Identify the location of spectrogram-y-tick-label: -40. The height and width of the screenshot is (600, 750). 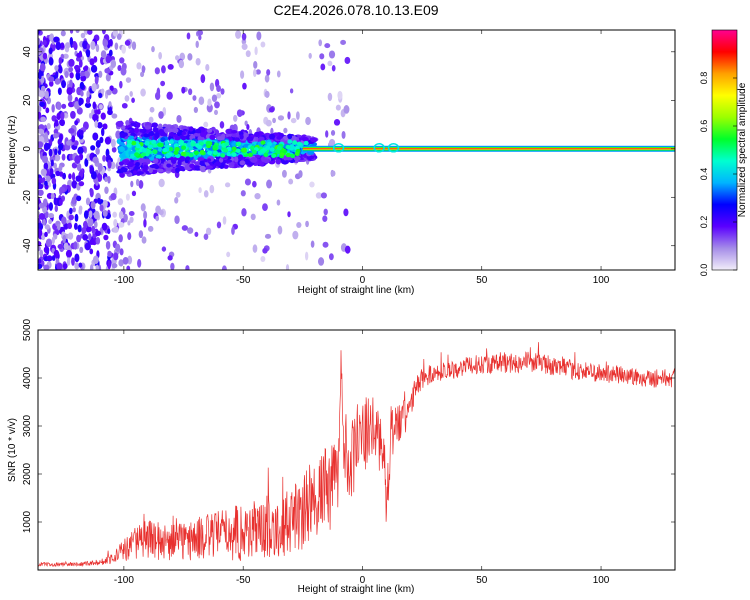
(27, 245).